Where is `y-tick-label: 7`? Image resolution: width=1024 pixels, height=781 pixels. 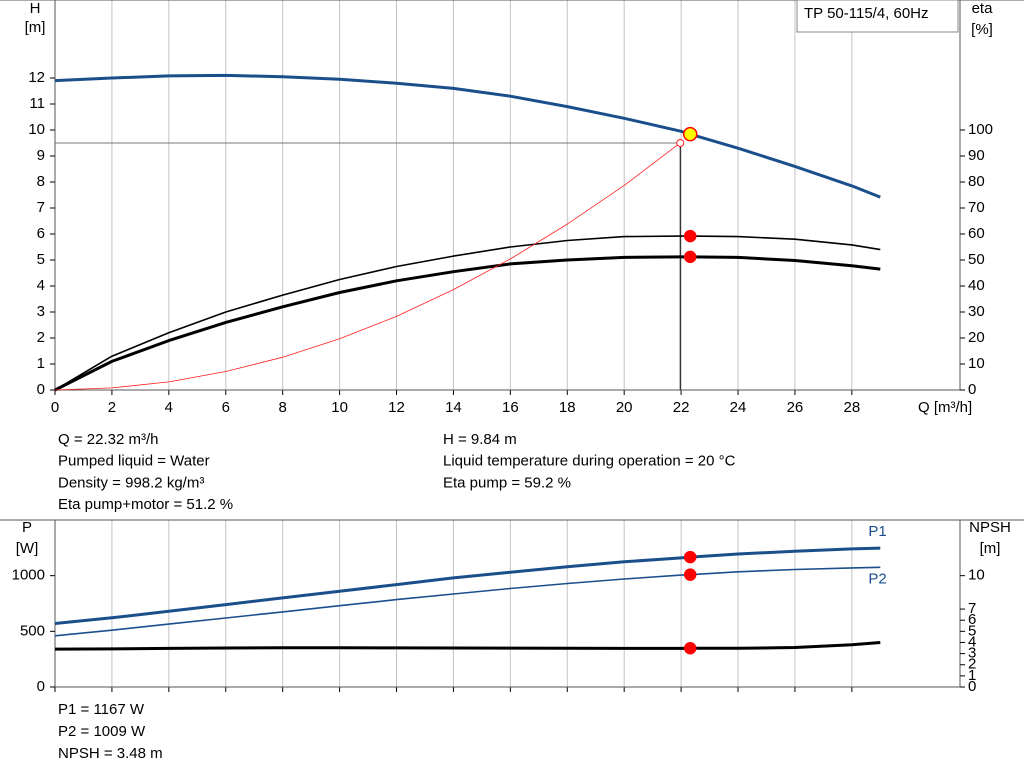
y-tick-label: 7 is located at coordinates (41, 207).